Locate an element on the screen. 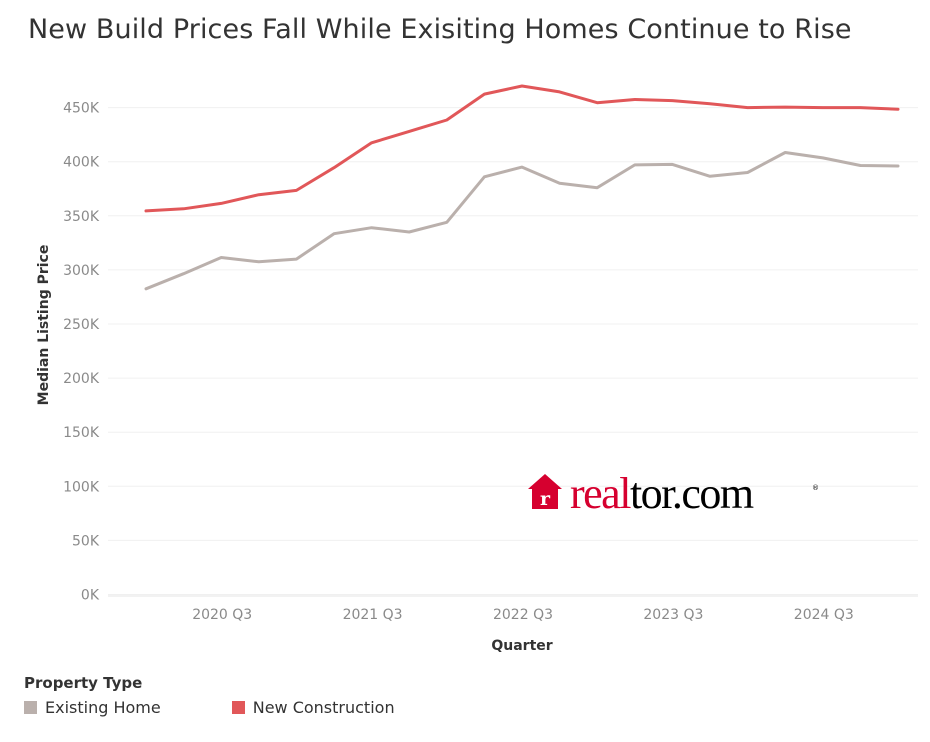  realtor-logo-text: realtor.com is located at coordinates (662, 493).